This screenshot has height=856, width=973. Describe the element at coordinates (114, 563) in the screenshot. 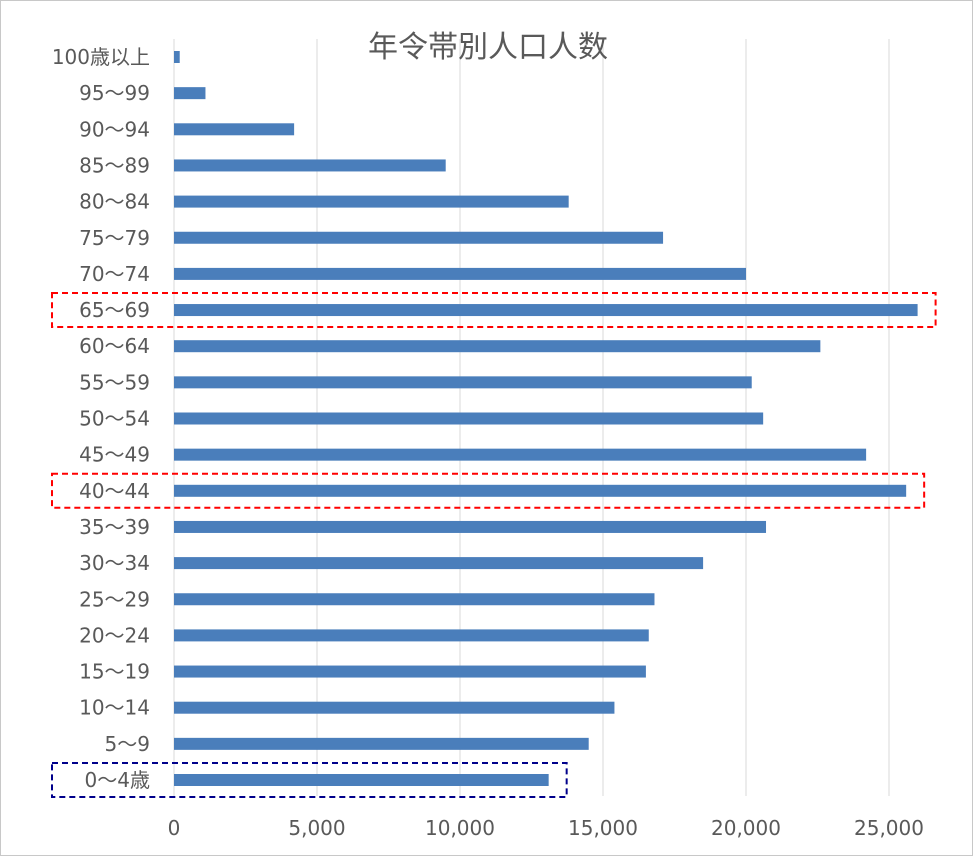

I see `category-label: 30～34` at that location.